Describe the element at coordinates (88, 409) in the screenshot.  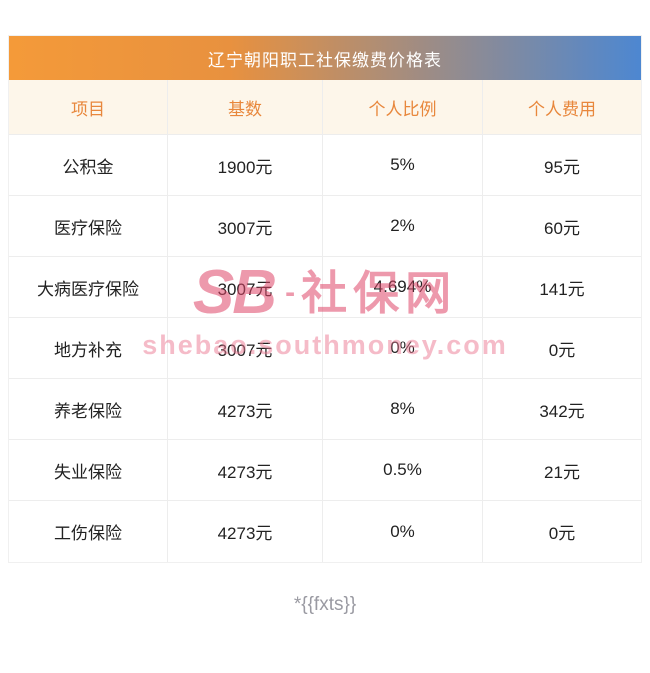
I see `cell-item: 养老保险` at that location.